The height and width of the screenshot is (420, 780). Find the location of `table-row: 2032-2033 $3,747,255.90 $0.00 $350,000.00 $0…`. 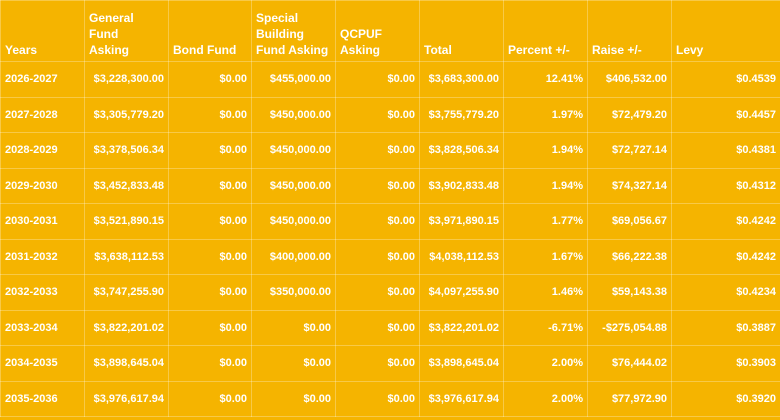

table-row: 2032-2033 $3,747,255.90 $0.00 $350,000.00 $0… is located at coordinates (390, 292).